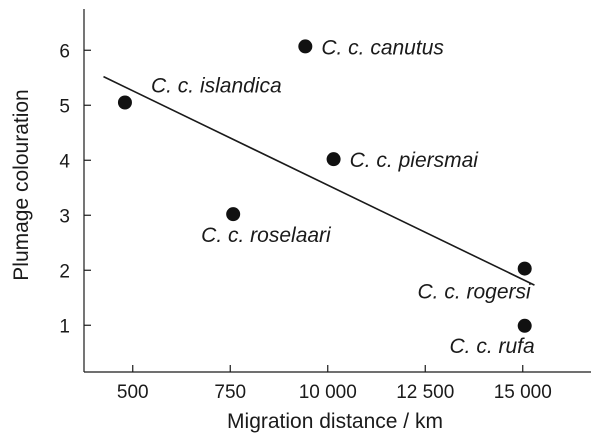 The height and width of the screenshot is (443, 609). I want to click on x-tick-label: 10 000, so click(328, 392).